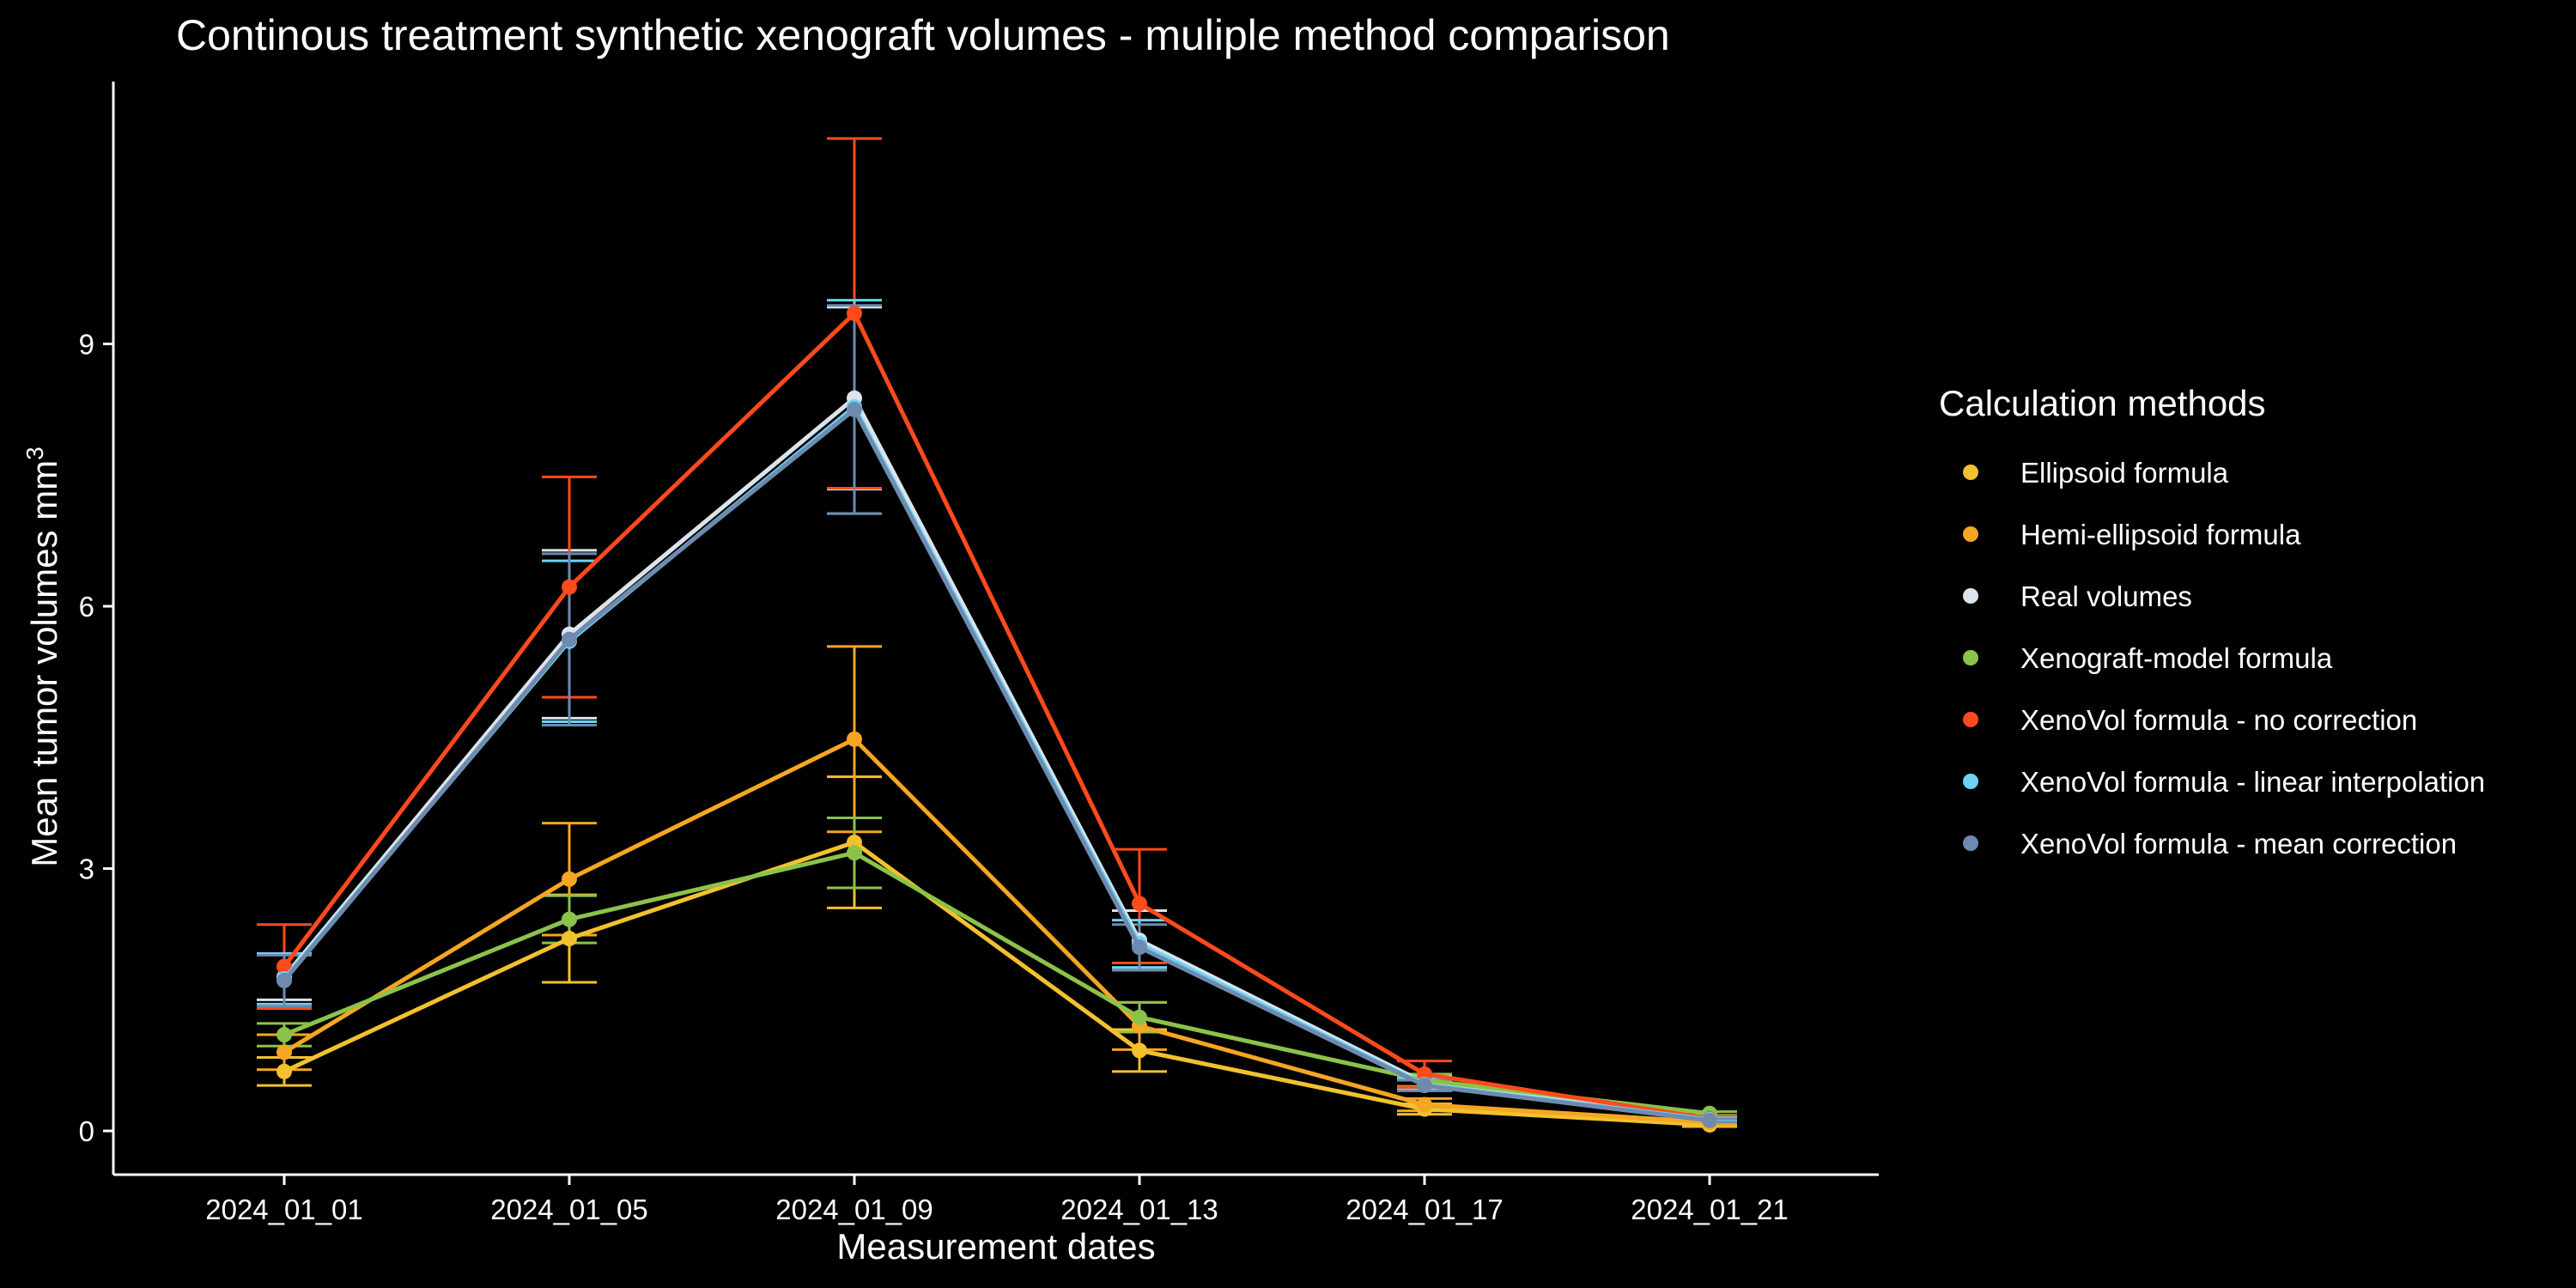 Image resolution: width=2576 pixels, height=1288 pixels. What do you see at coordinates (86, 607) in the screenshot?
I see `y-tick-label: 6` at bounding box center [86, 607].